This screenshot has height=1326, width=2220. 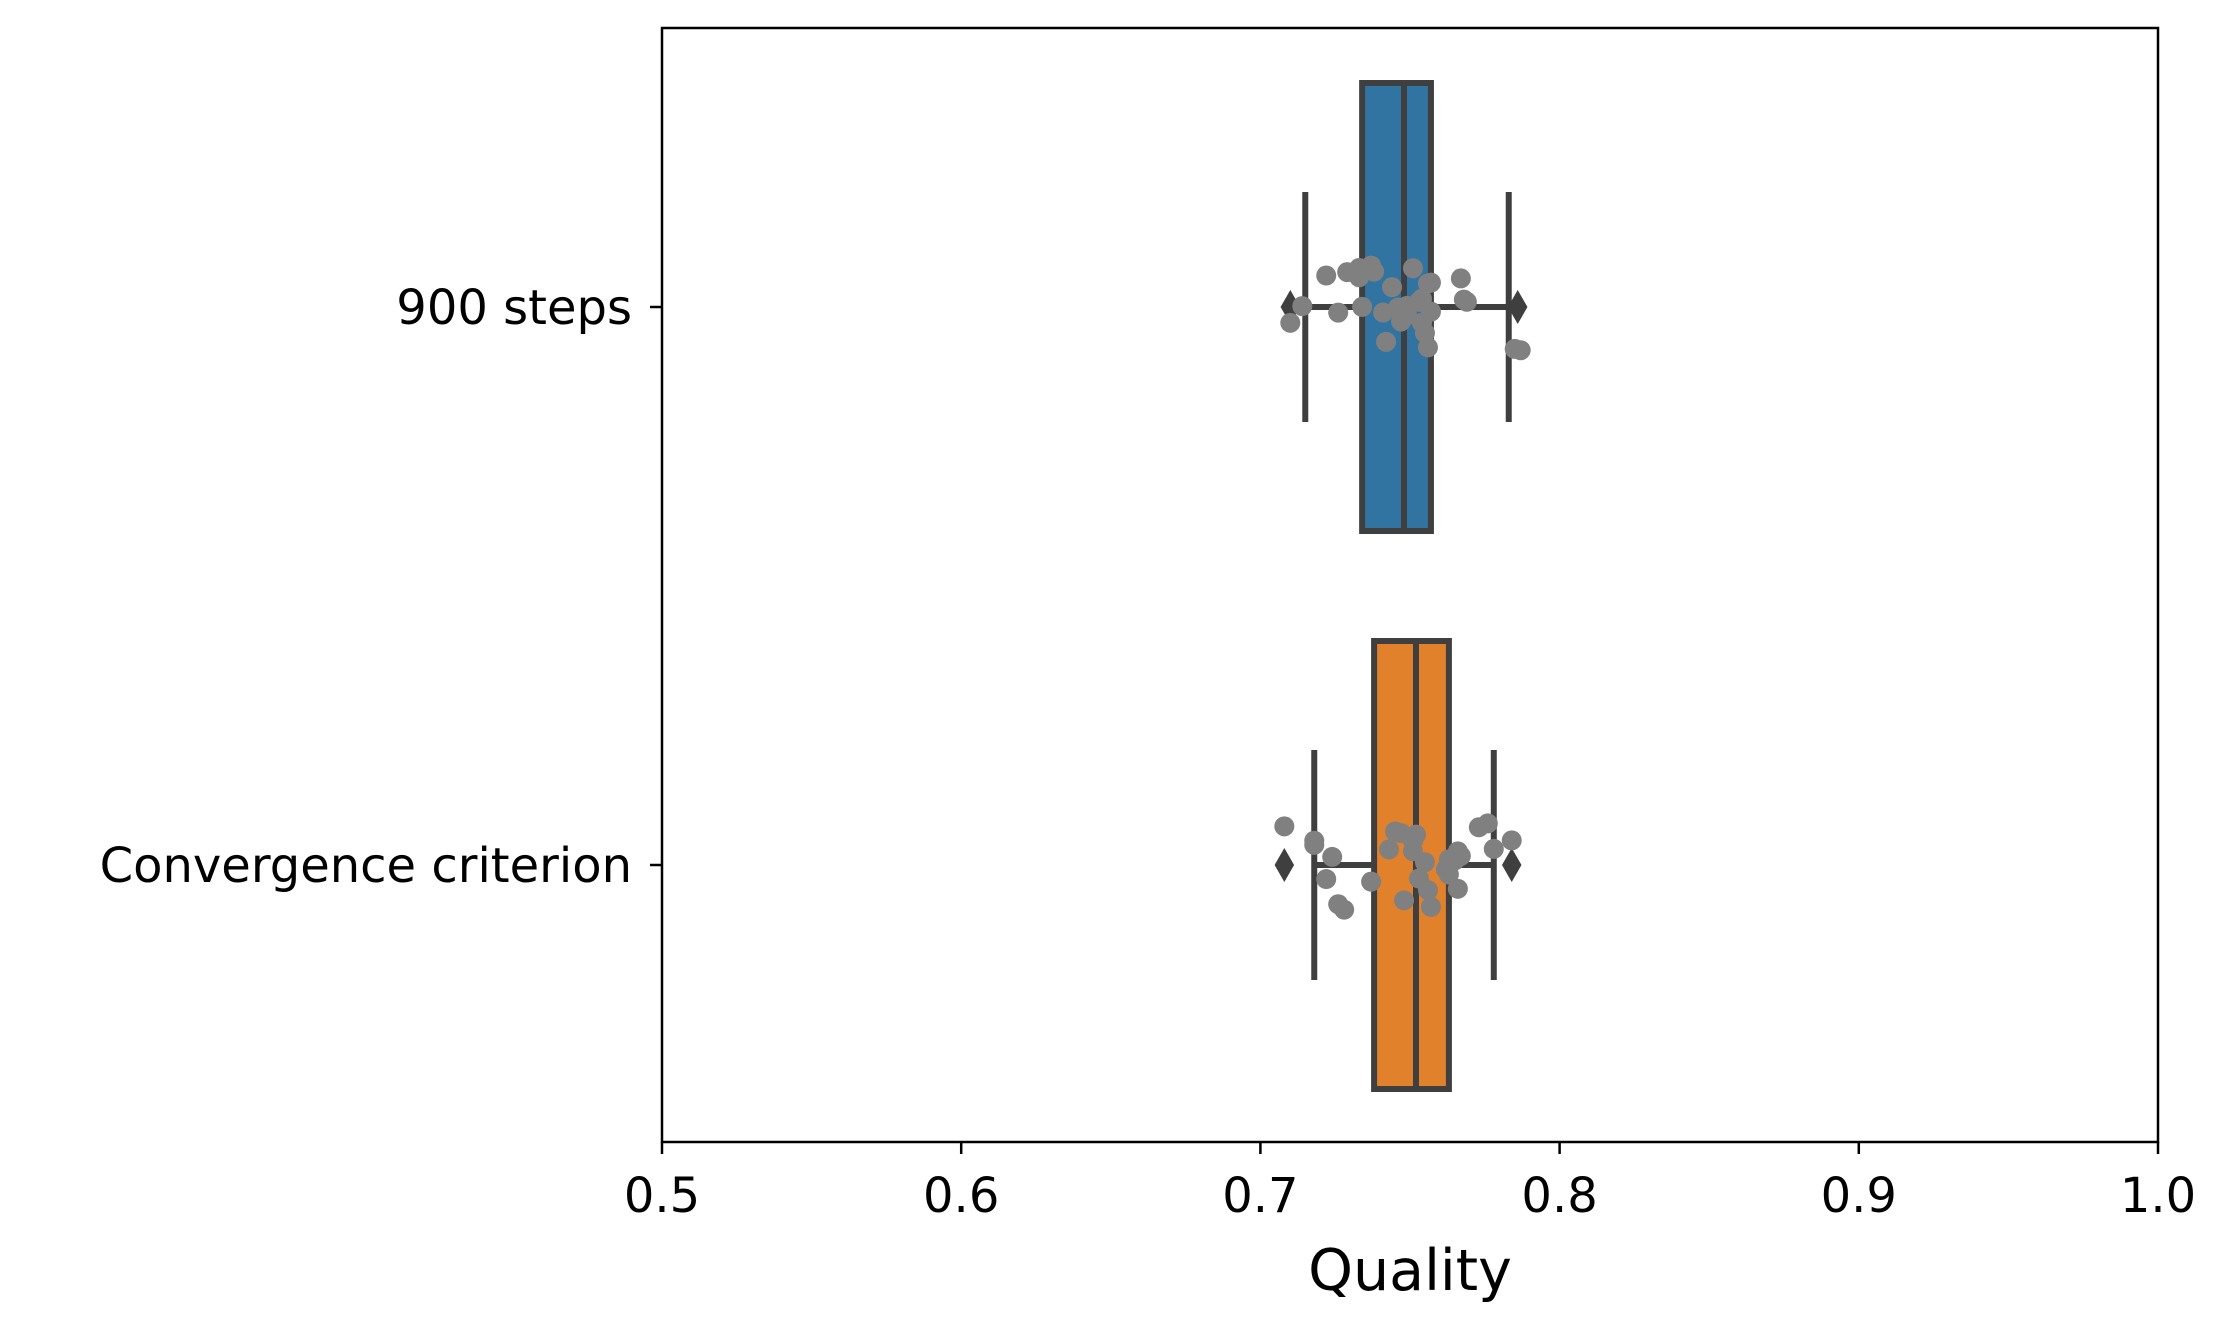 I want to click on y-tick-label: 900 steps, so click(x=514, y=308).